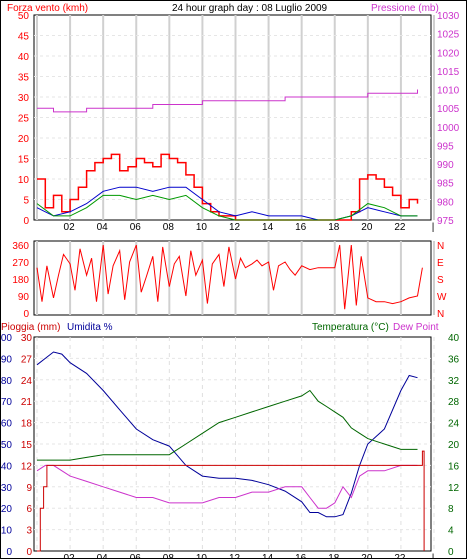 The height and width of the screenshot is (559, 467). What do you see at coordinates (90, 327) in the screenshot?
I see `humidity-axis-title: Umidita %` at bounding box center [90, 327].